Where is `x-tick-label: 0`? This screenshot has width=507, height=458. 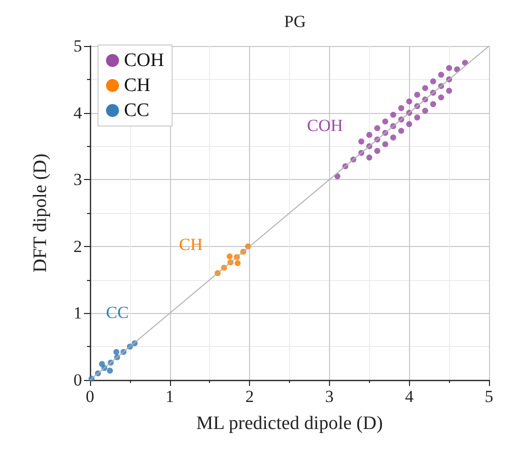 x-tick-label: 0 is located at coordinates (90, 396).